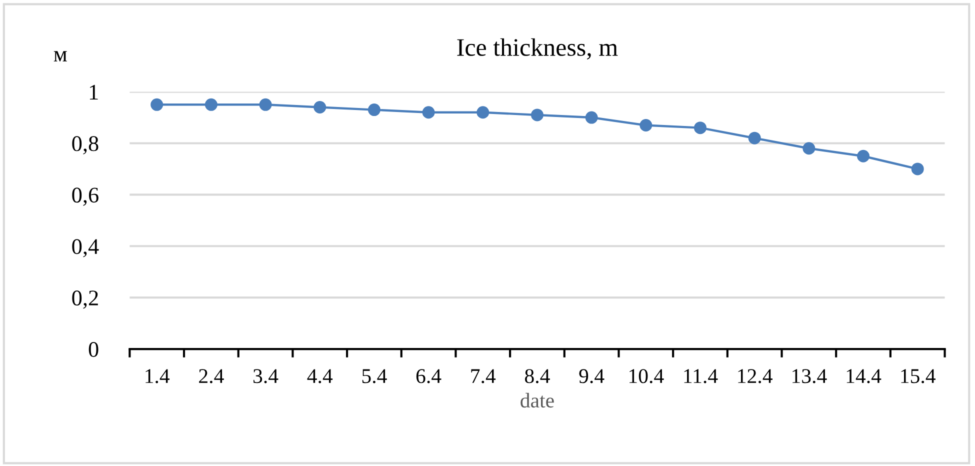 The height and width of the screenshot is (466, 975). What do you see at coordinates (374, 376) in the screenshot?
I see `x-tick-label: 5.4` at bounding box center [374, 376].